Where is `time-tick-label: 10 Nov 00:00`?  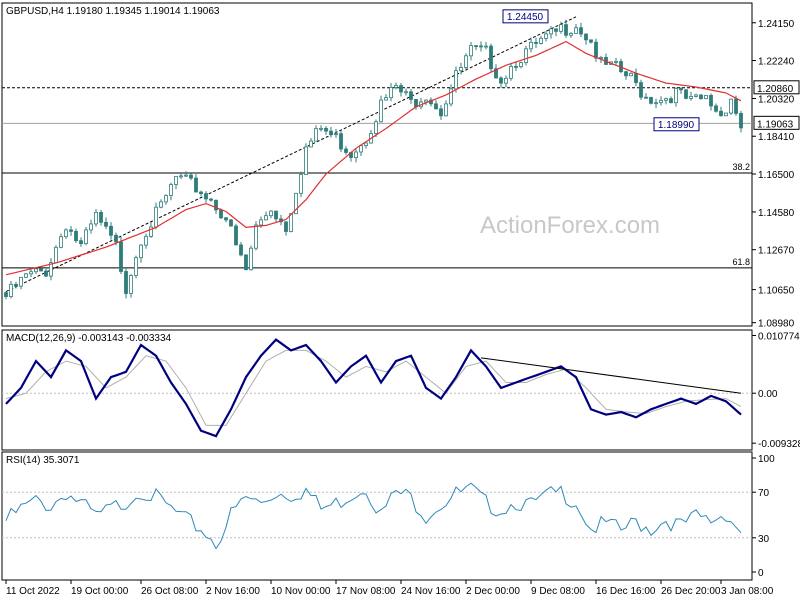
time-tick-label: 10 Nov 00:00 is located at coordinates (301, 591).